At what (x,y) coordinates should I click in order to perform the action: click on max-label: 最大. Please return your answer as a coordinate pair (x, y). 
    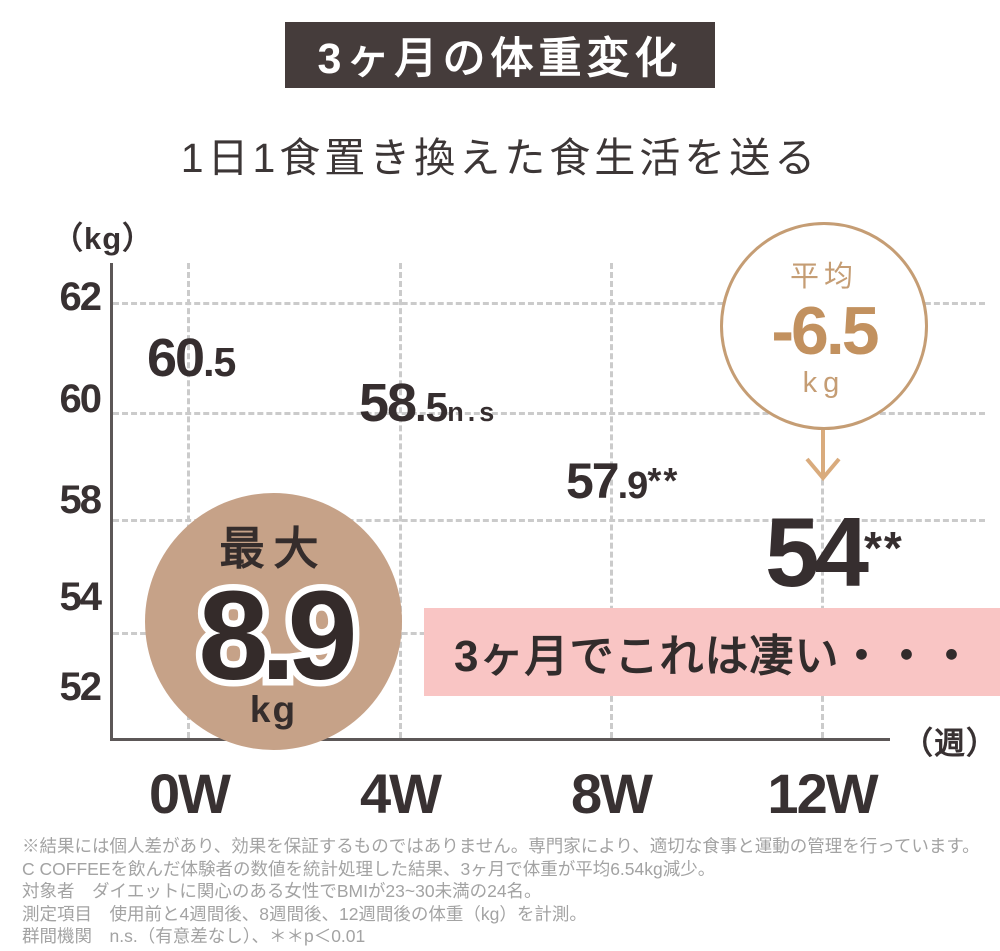
    Looking at the image, I should click on (273, 548).